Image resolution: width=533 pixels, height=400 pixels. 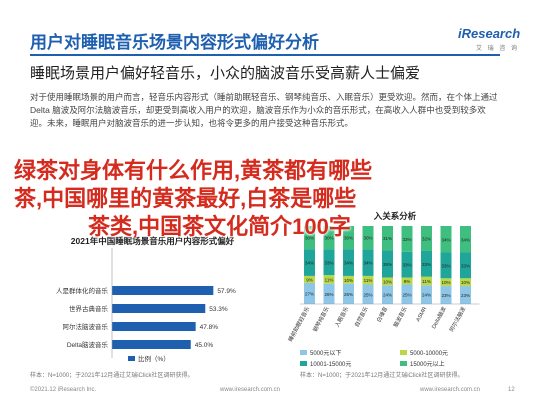 What do you see at coordinates (361, 317) in the screenshot?
I see `category-label: 自然音乐` at bounding box center [361, 317].